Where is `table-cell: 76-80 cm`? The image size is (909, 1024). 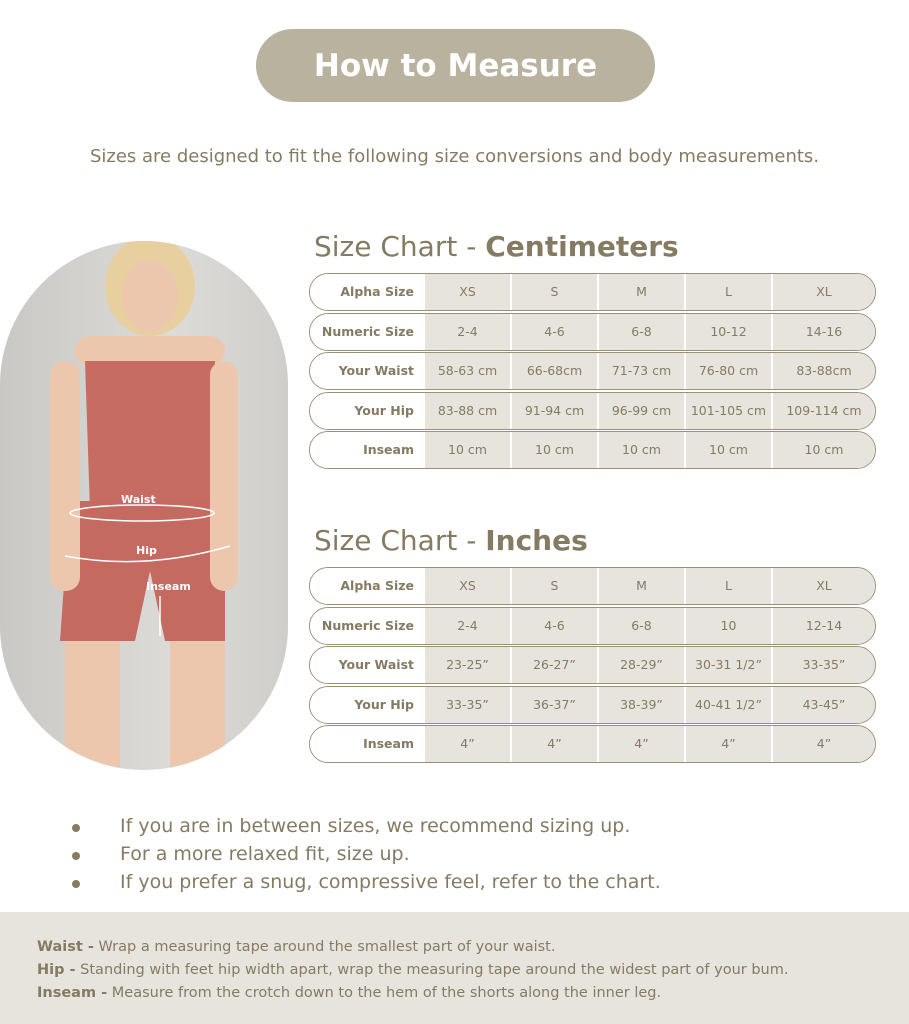
table-cell: 76-80 cm is located at coordinates (727, 371).